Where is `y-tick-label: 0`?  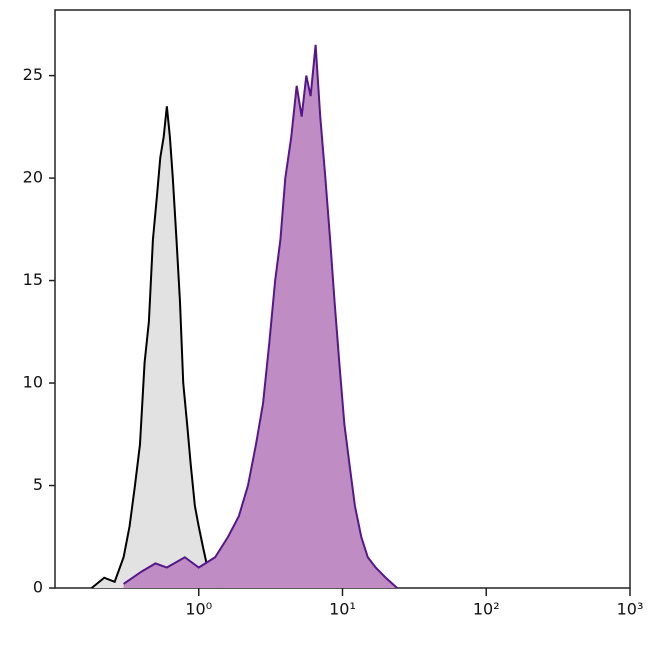
y-tick-label: 0 is located at coordinates (38, 587).